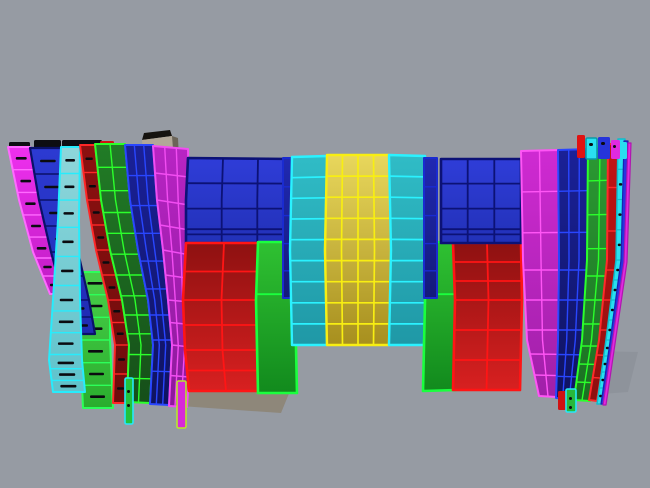 The image size is (650, 488). Describe the element at coordinates (308, 250) in the screenshot. I see `cyan-strip-center-left` at that location.